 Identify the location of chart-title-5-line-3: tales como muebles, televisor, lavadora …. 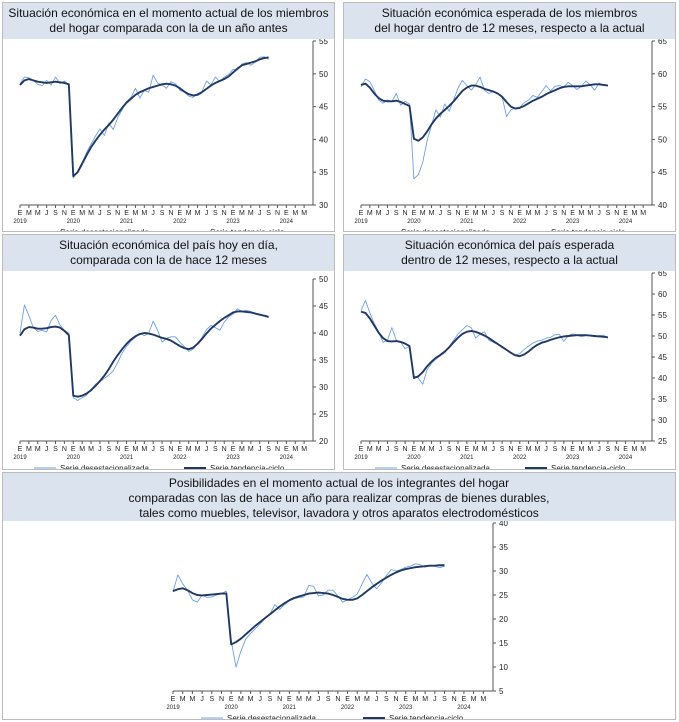
(339, 513).